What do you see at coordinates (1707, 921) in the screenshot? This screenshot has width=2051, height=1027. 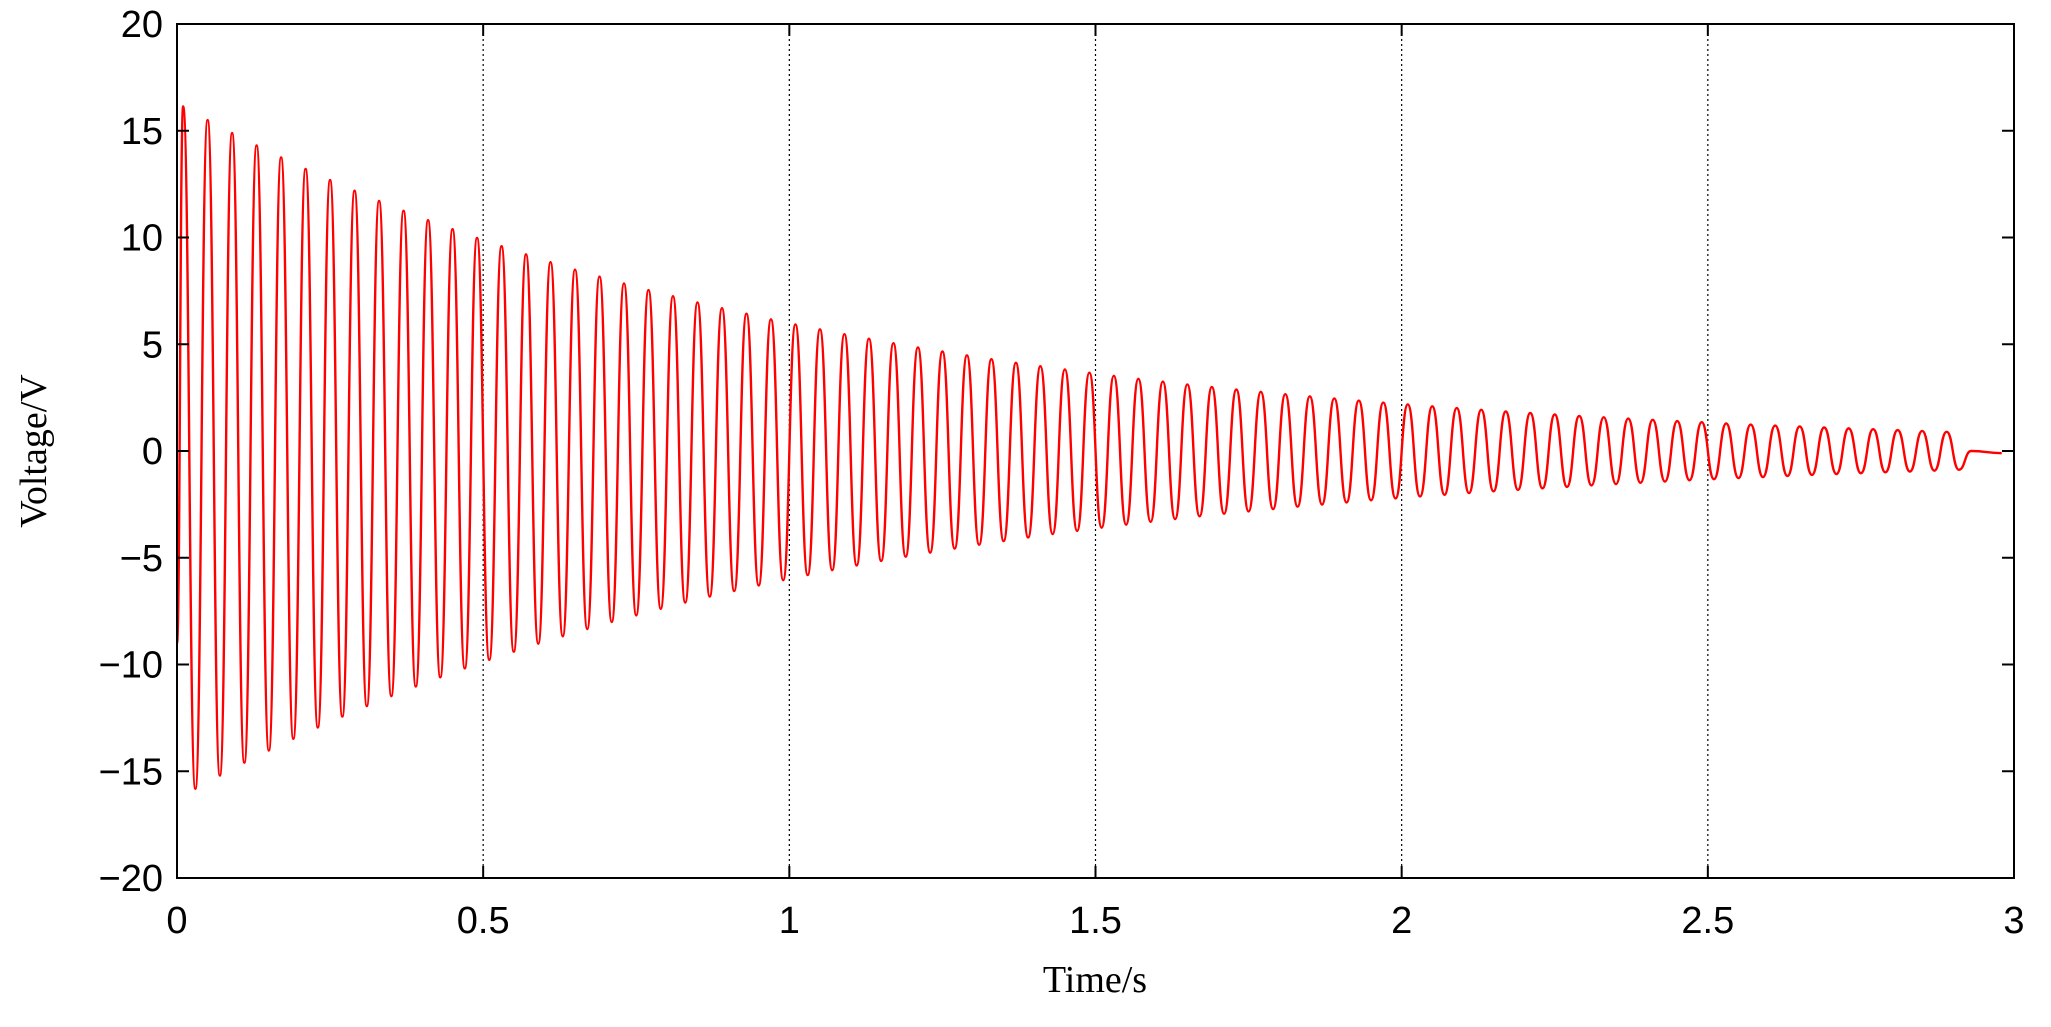 I see `x-tick-label: 2.5` at bounding box center [1707, 921].